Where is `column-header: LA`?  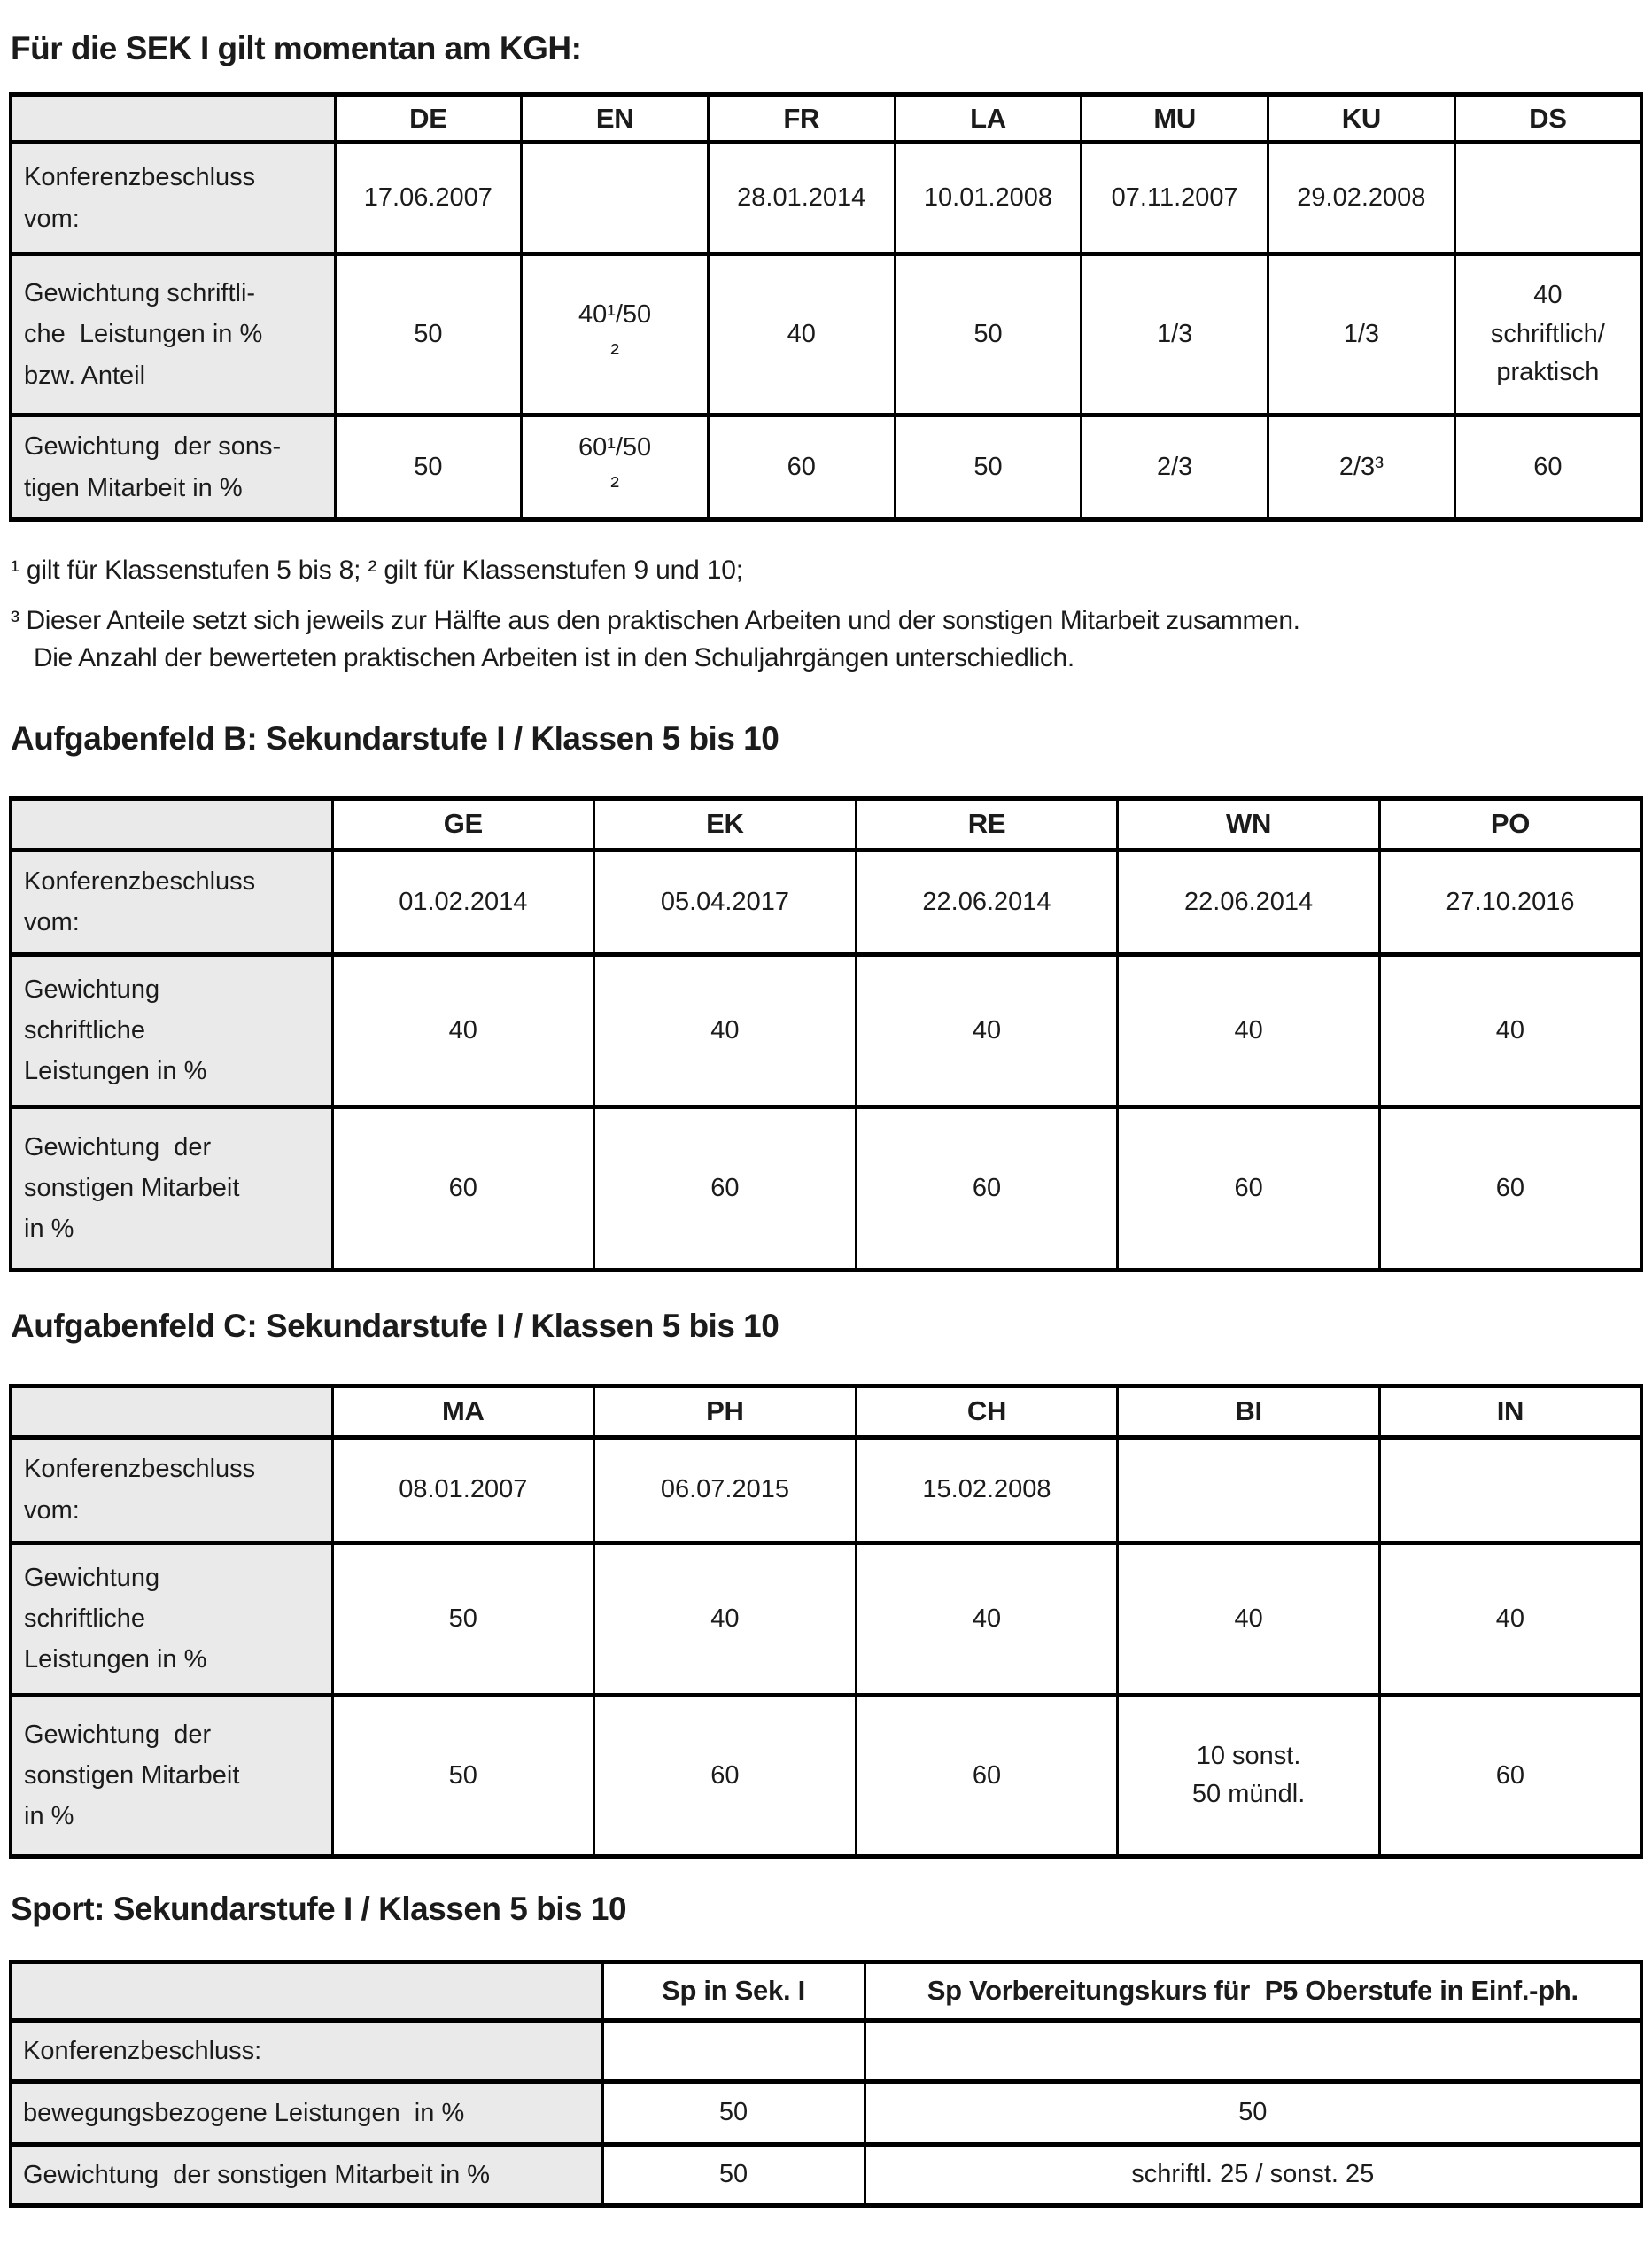 column-header: LA is located at coordinates (988, 118).